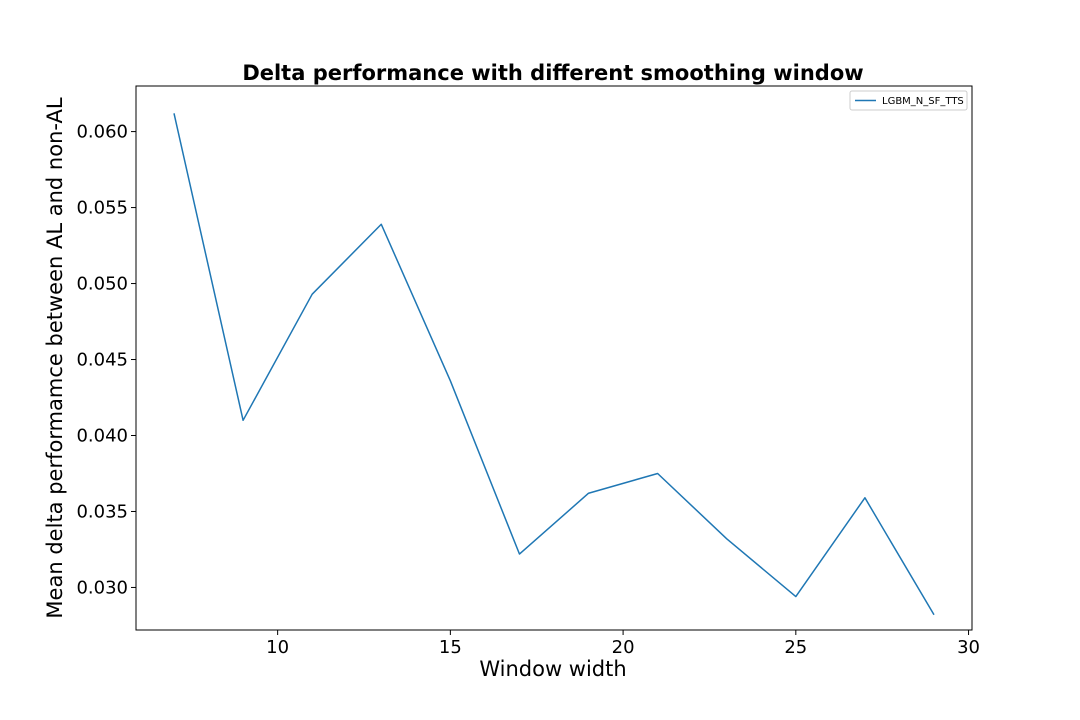 Image resolution: width=1080 pixels, height=720 pixels. What do you see at coordinates (102, 208) in the screenshot?
I see `y-tick-label: 0.055` at bounding box center [102, 208].